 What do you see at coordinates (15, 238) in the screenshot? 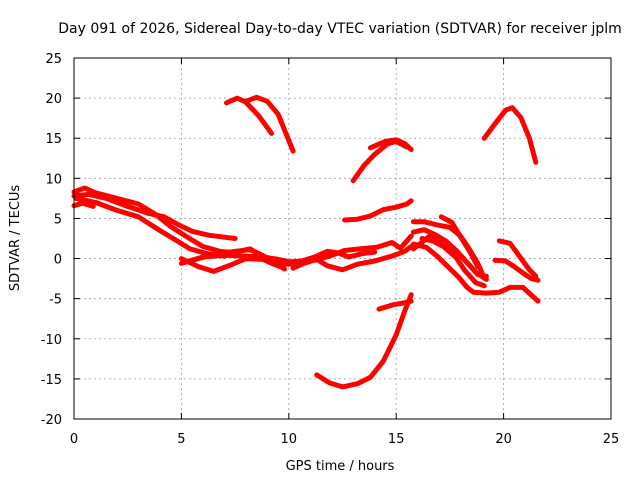
I see `y-axis-label: SDTVAR / TECUs` at bounding box center [15, 238].